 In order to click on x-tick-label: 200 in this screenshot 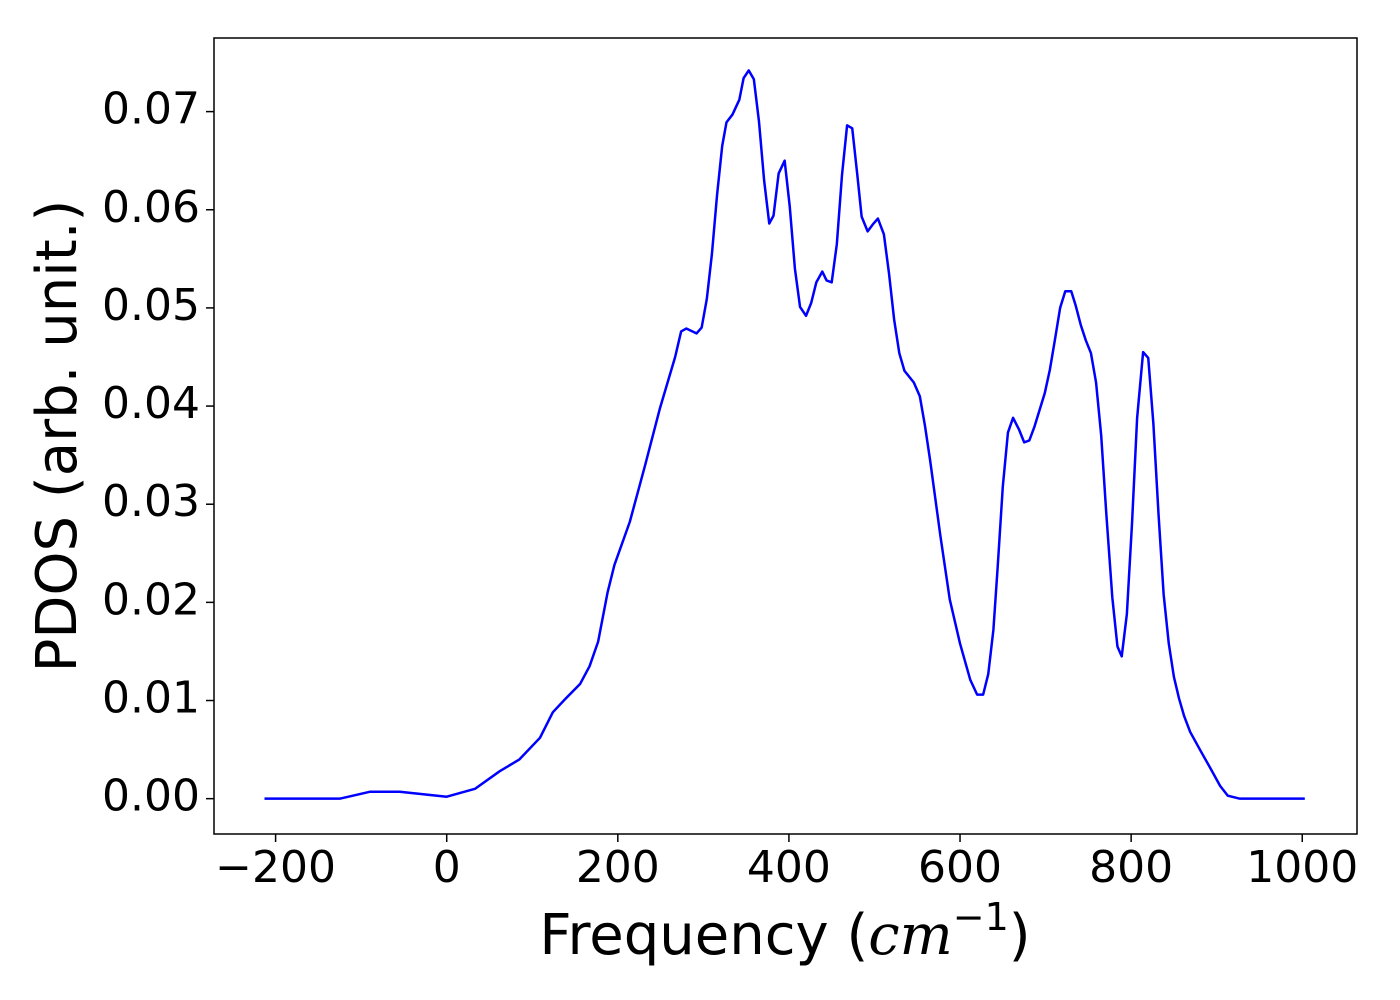, I will do `click(618, 867)`.